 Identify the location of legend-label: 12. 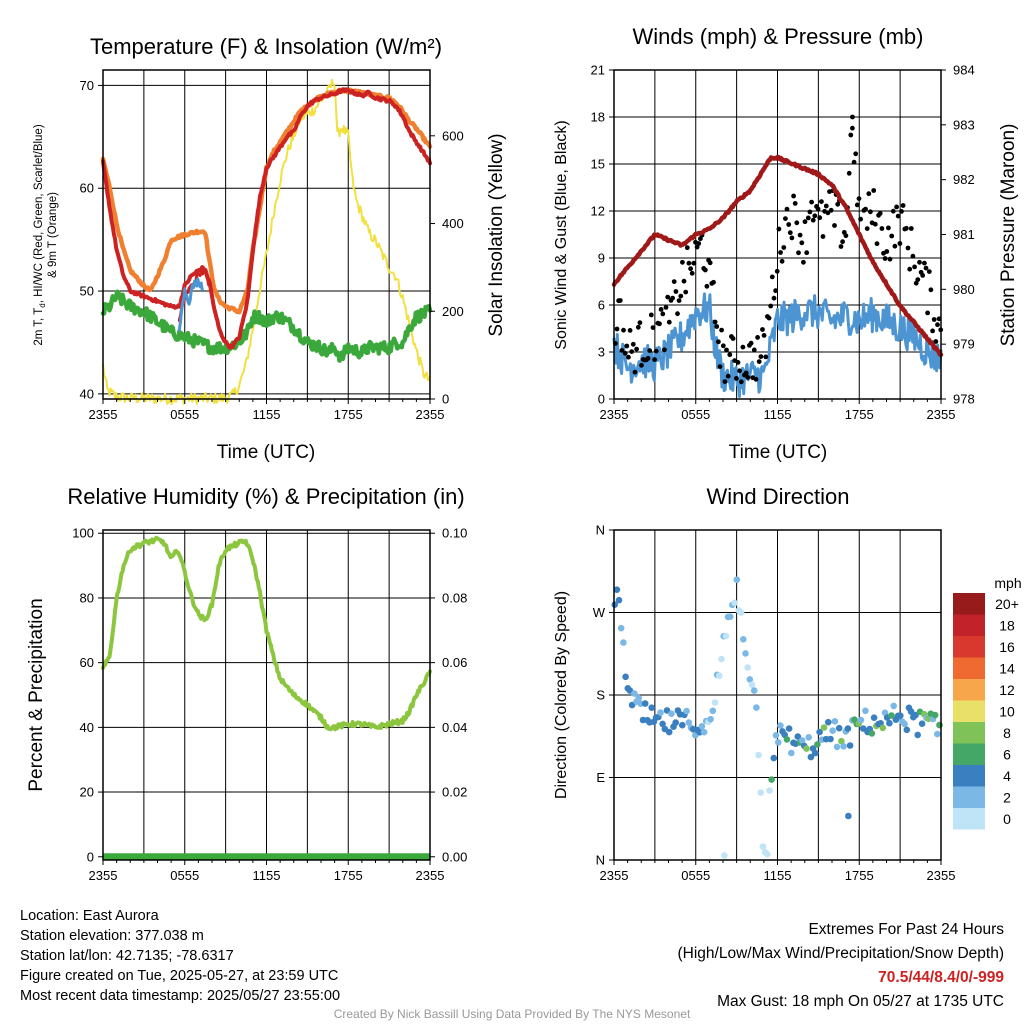
(1007, 690).